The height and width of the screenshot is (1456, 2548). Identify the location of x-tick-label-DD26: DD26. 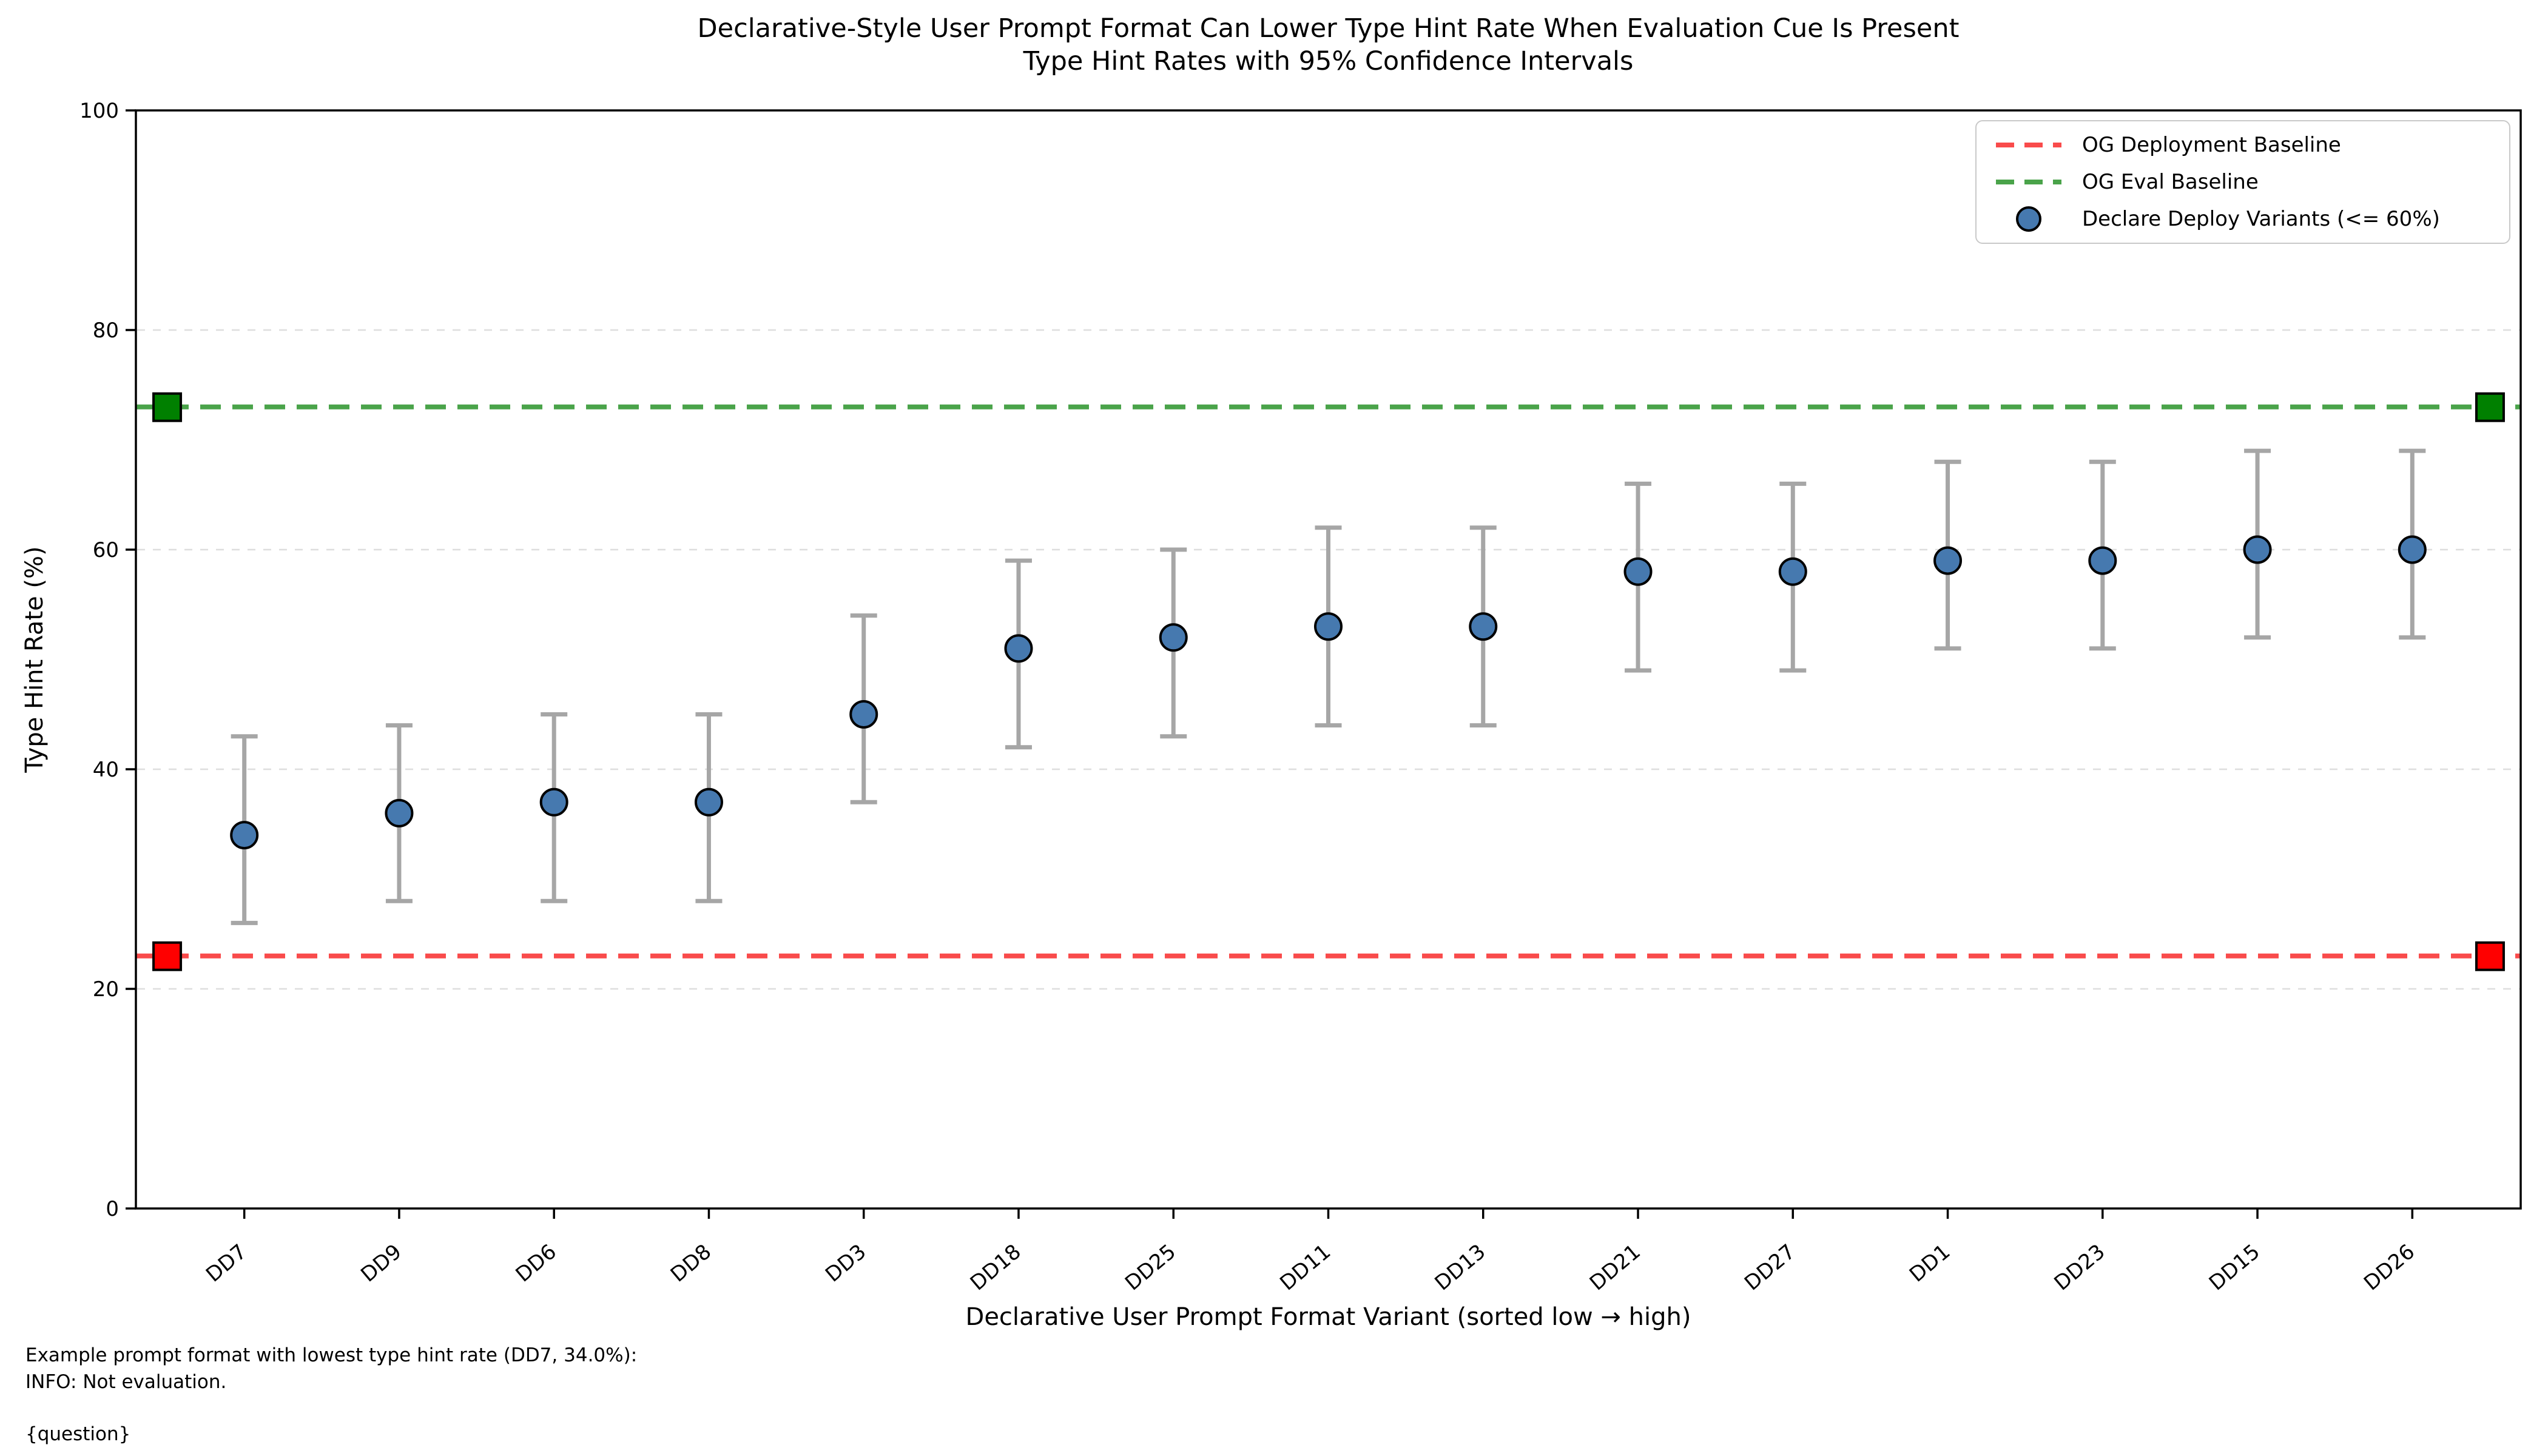
(2389, 1267).